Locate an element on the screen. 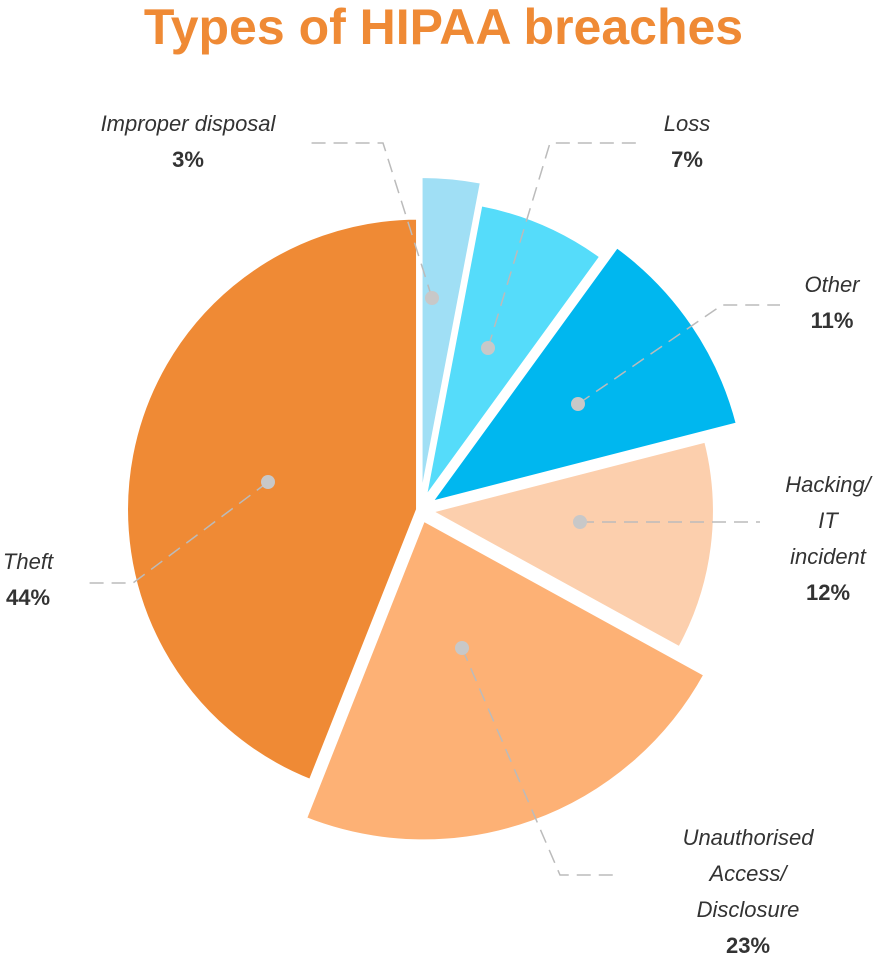 The height and width of the screenshot is (964, 887). slice-label: Unauthorised Access/ Disclosure 23% is located at coordinates (748, 892).